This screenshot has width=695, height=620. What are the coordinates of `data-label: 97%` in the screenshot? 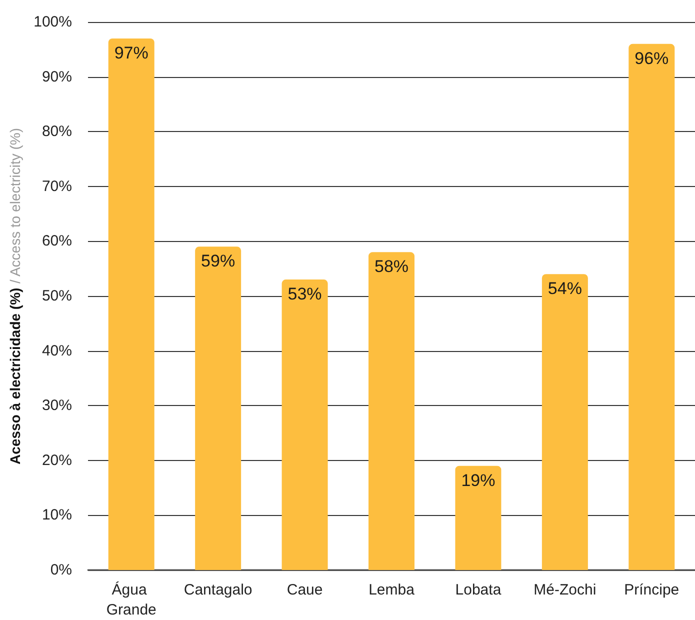 It's located at (131, 52).